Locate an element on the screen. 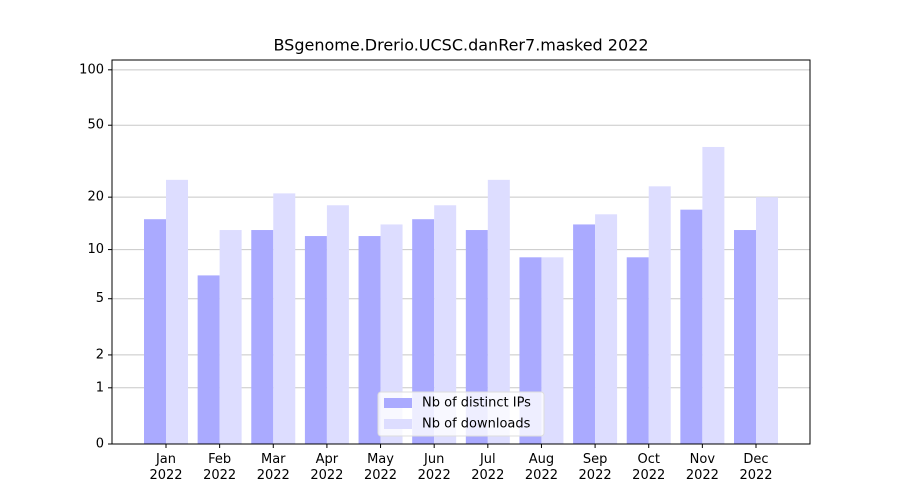 The width and height of the screenshot is (900, 500). y-tick-label: 20 is located at coordinates (95, 197).